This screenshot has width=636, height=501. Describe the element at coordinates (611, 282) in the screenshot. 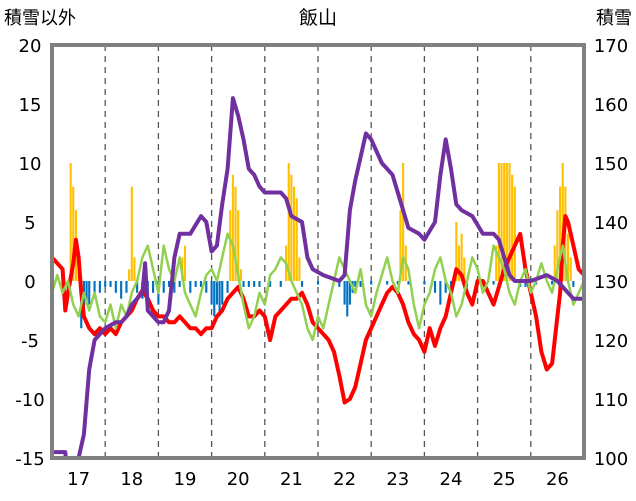

I see `right-tick-label-3: 130` at that location.